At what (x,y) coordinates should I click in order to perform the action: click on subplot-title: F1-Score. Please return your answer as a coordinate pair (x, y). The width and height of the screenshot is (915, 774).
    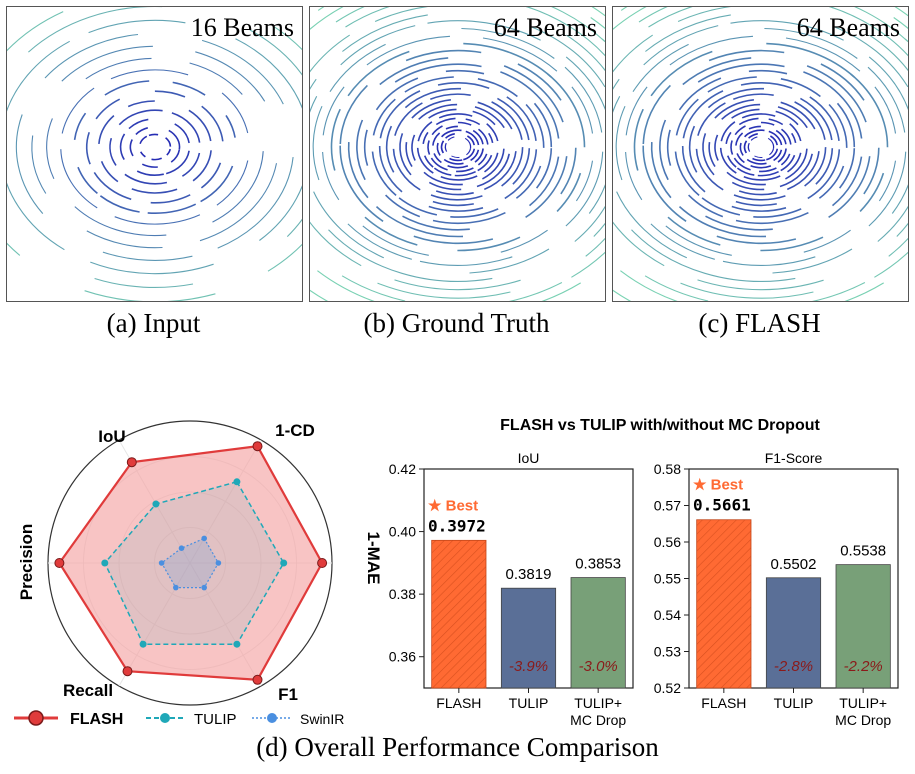
    Looking at the image, I should click on (794, 458).